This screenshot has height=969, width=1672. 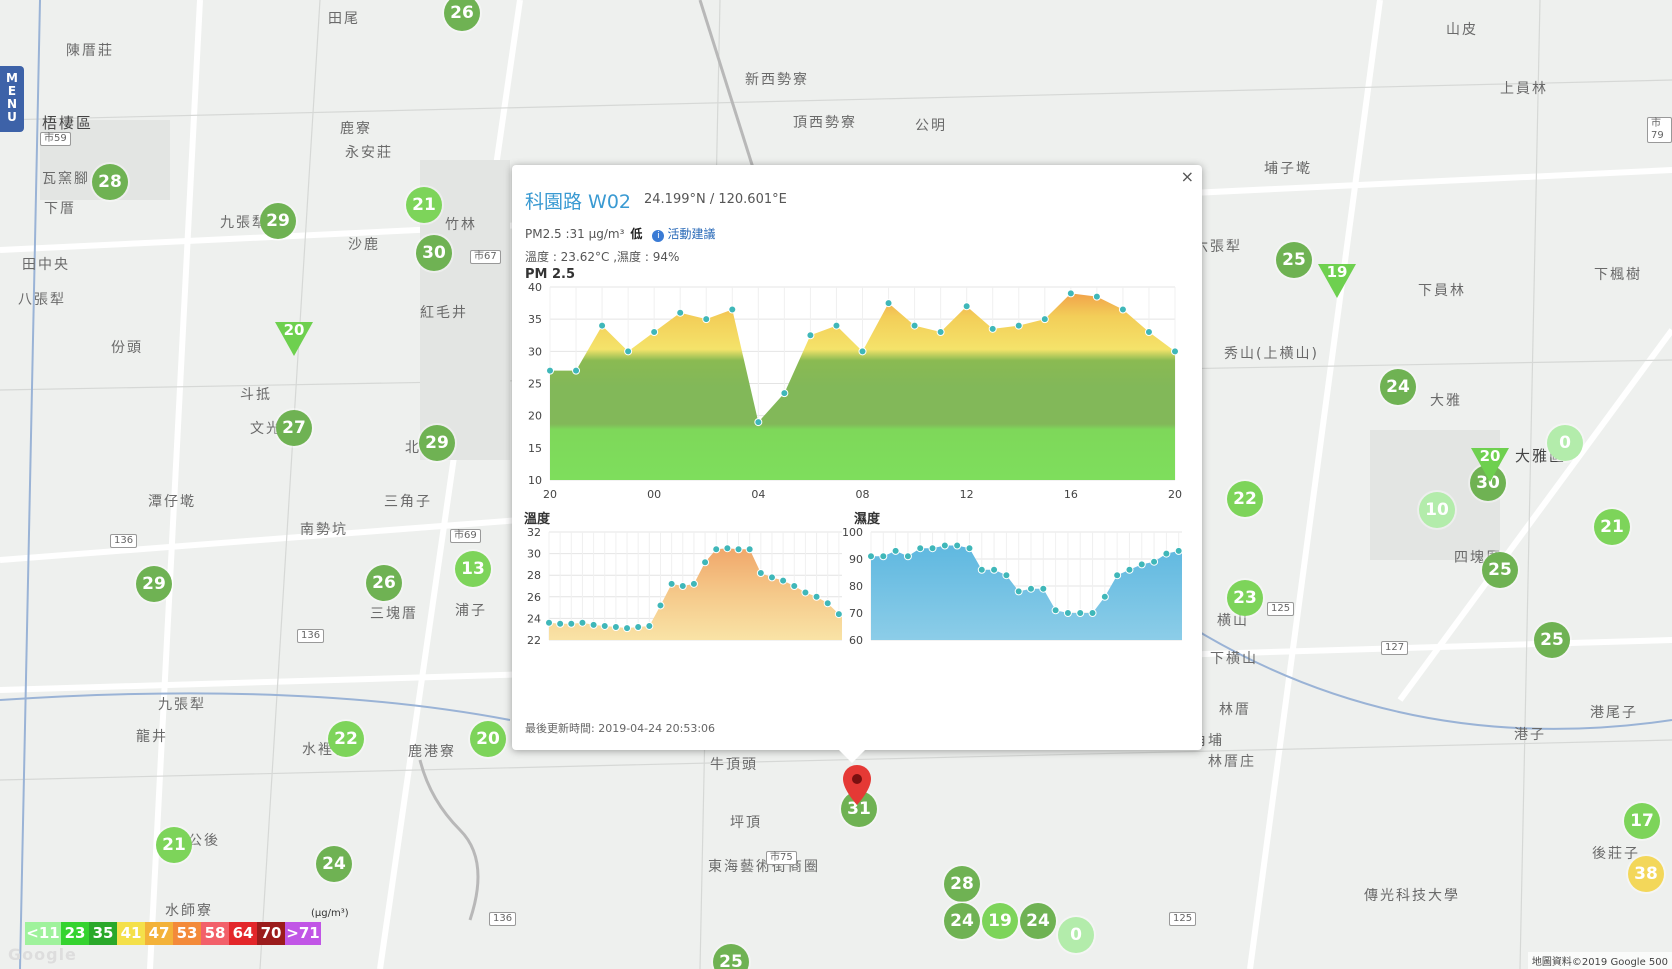 I want to click on last-updated: 最後更新時間: 2019-04-24 20:53:06, so click(x=620, y=728).